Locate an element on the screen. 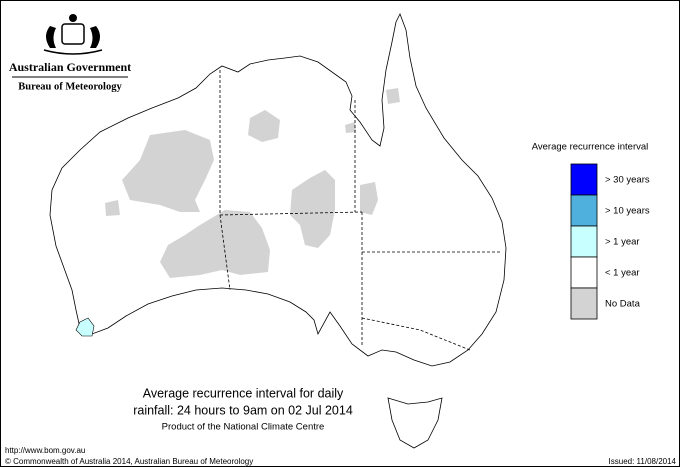 The width and height of the screenshot is (680, 467). over-1-year-area is located at coordinates (85, 327).